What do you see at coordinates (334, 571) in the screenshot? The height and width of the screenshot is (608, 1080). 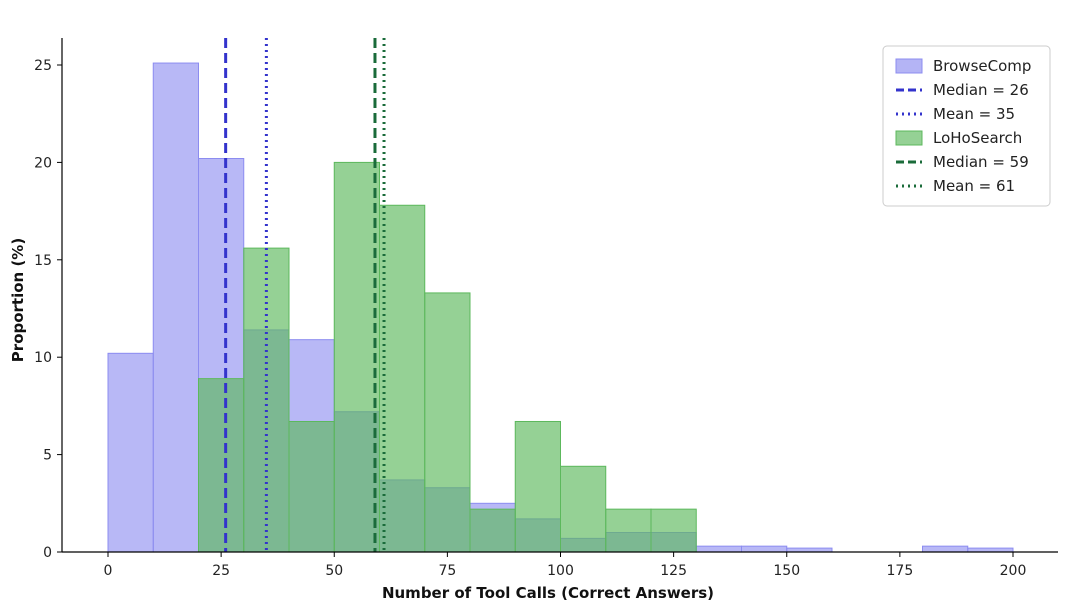 I see `x-tick-label-50: 50` at bounding box center [334, 571].